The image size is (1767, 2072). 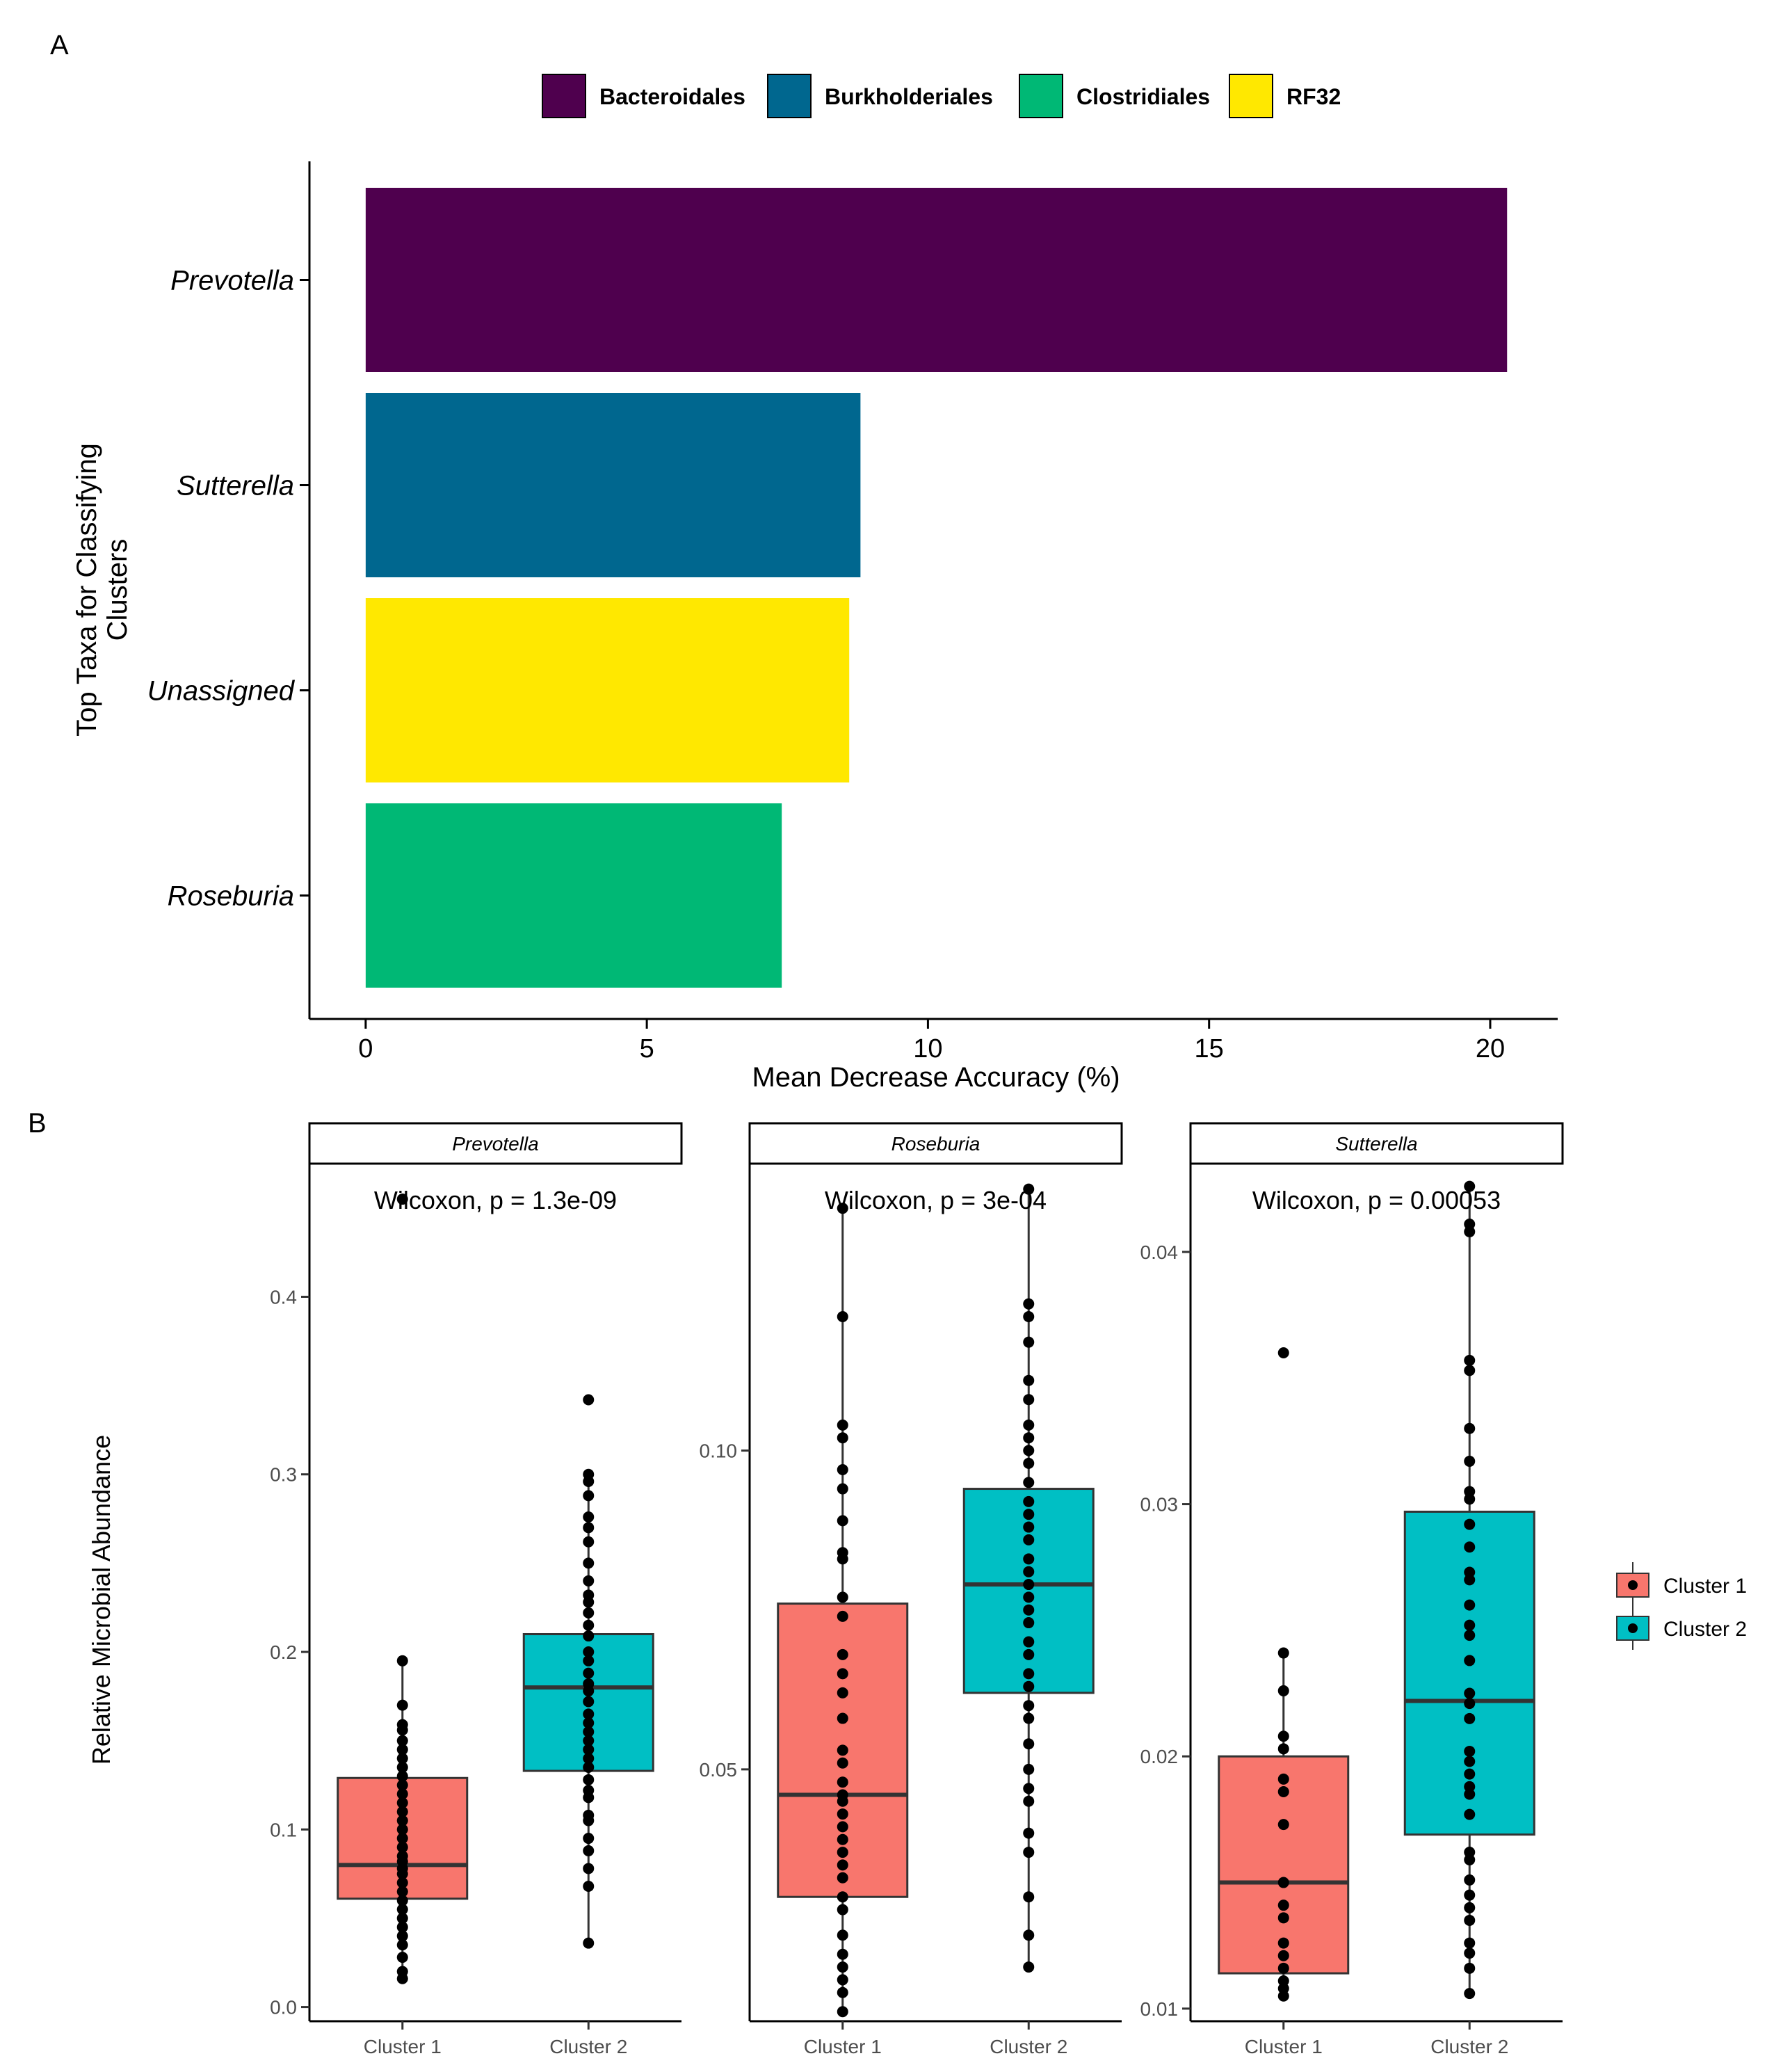 What do you see at coordinates (936, 280) in the screenshot?
I see `bar-prevotella` at bounding box center [936, 280].